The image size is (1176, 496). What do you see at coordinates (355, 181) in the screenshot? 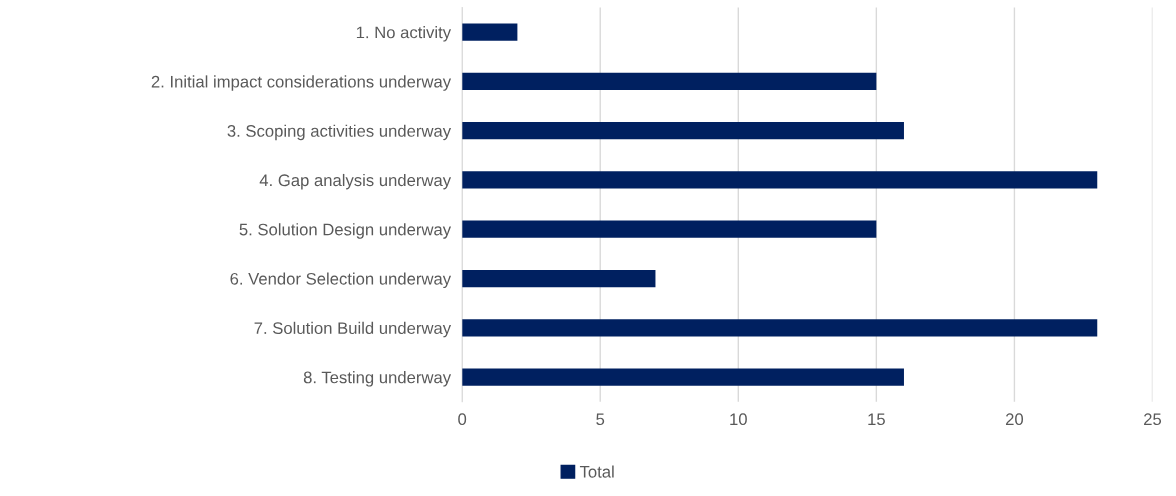
I see `y-tick-label: 4. Gap analysis underway` at bounding box center [355, 181].